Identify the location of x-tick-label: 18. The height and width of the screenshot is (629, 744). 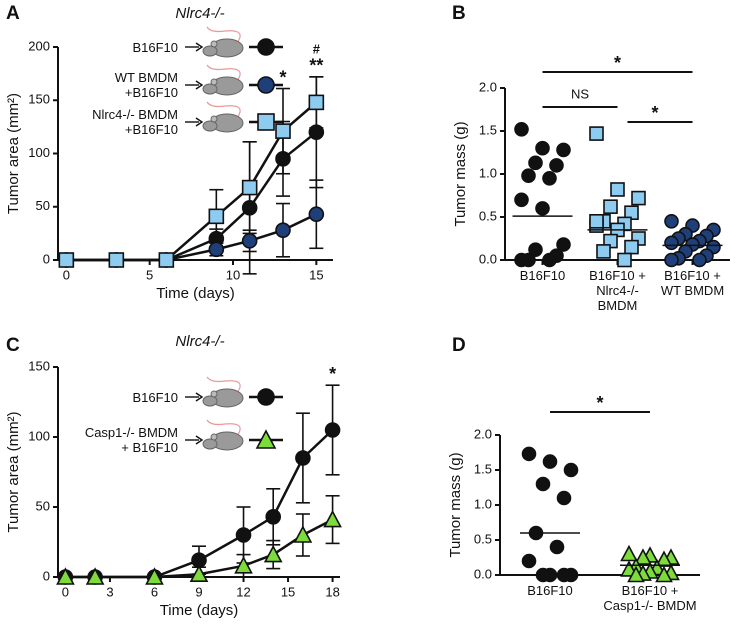
(332, 591).